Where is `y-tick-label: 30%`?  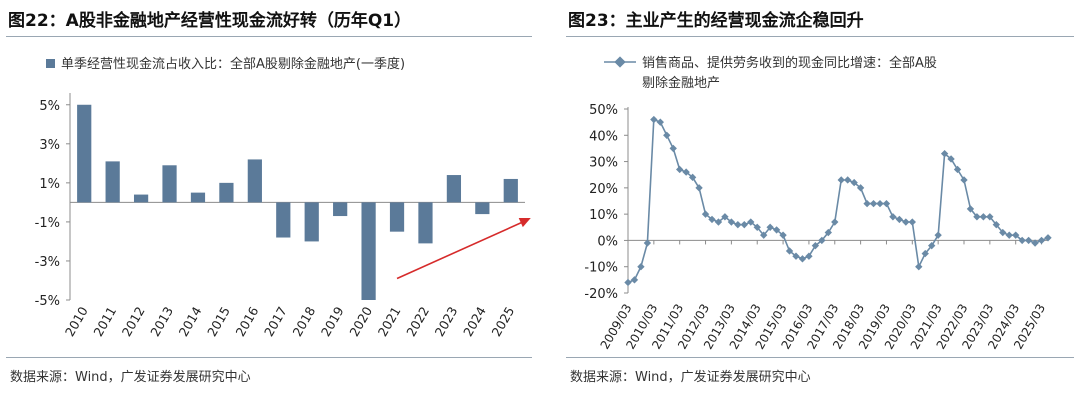 y-tick-label: 30% is located at coordinates (603, 163).